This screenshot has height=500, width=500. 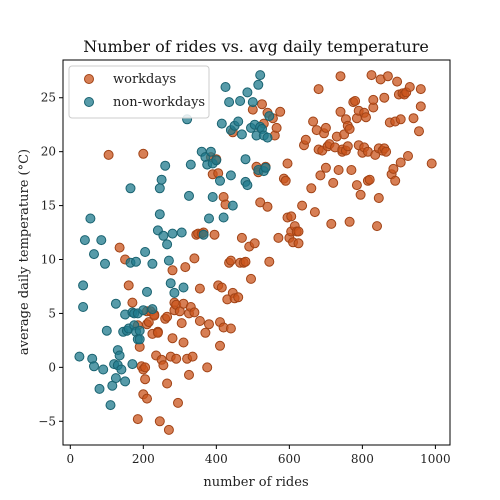 What do you see at coordinates (143, 459) in the screenshot?
I see `x-tick-label-200: 200` at bounding box center [143, 459].